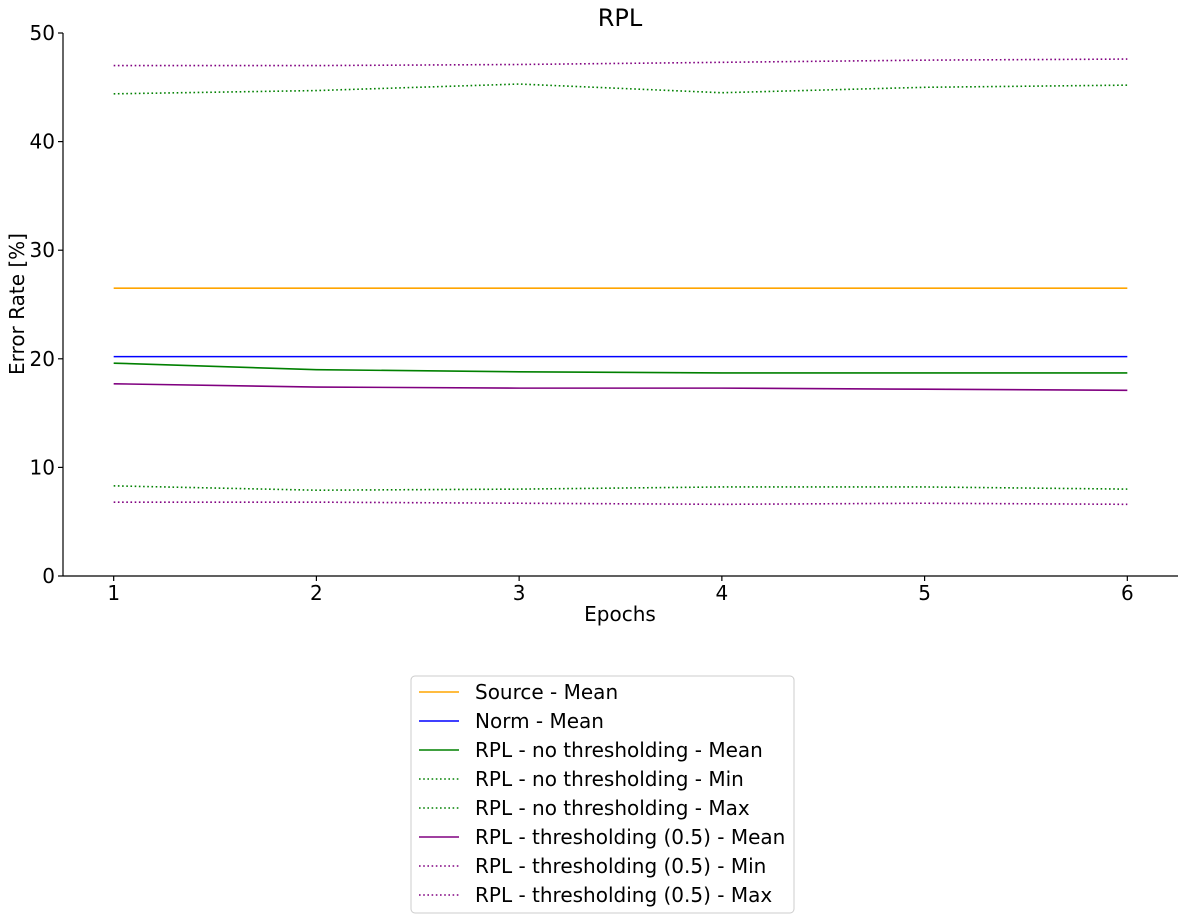 The image size is (1186, 921). Describe the element at coordinates (619, 750) in the screenshot. I see `legend-label-rpl-no-thresholding-mean: RPL - no thresholding - Mean` at that location.